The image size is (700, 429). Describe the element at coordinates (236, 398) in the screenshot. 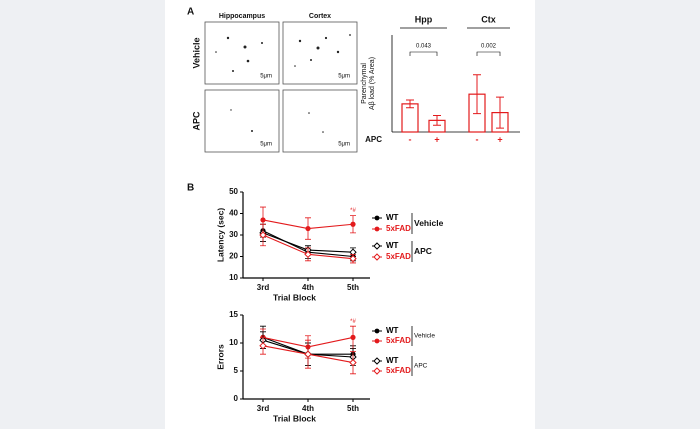

I see `y-tick-label: 0` at that location.